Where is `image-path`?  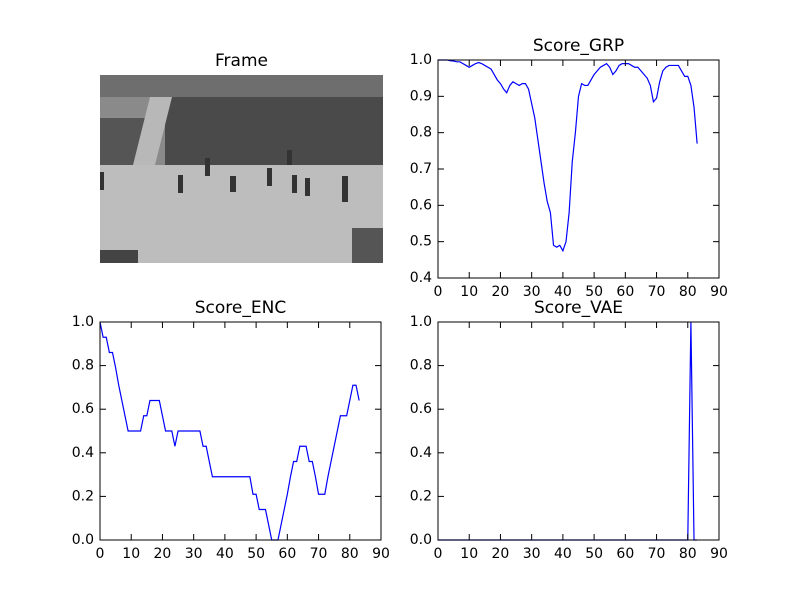 image-path is located at coordinates (152, 131).